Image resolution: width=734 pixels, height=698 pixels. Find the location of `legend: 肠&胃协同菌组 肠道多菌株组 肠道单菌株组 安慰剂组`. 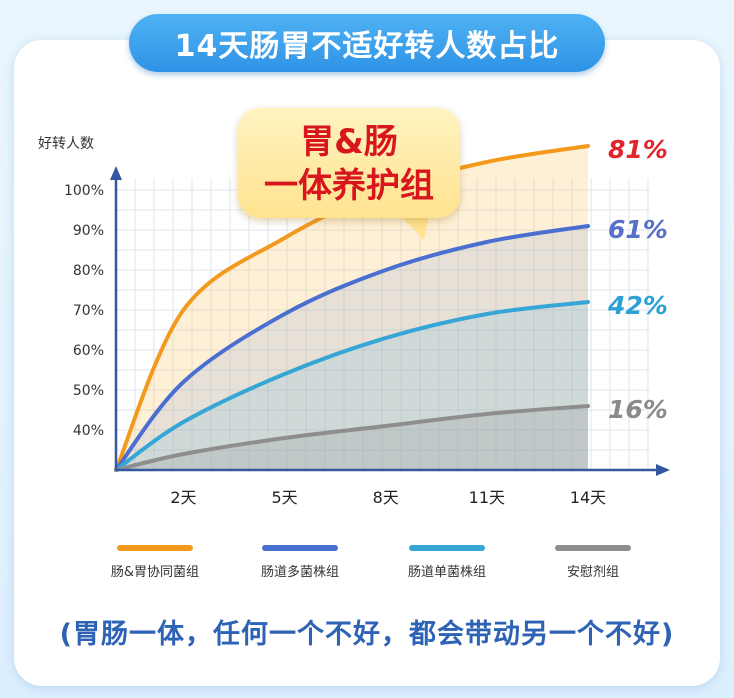

legend: 肠&胃协同菌组 肠道多菌株组 肠道单菌株组 安慰剂组 is located at coordinates (367, 565).